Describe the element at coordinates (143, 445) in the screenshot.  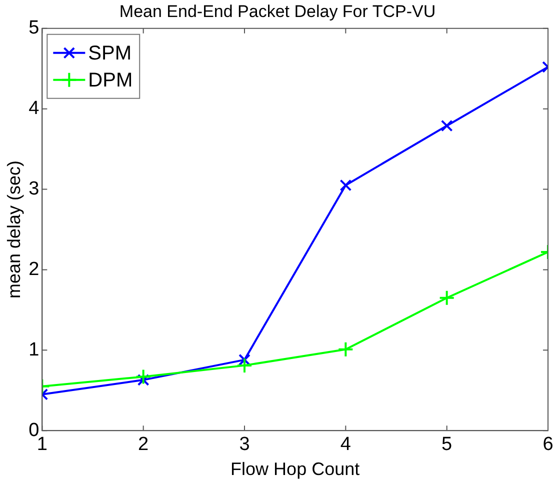
I see `x-tick-label: 2` at that location.